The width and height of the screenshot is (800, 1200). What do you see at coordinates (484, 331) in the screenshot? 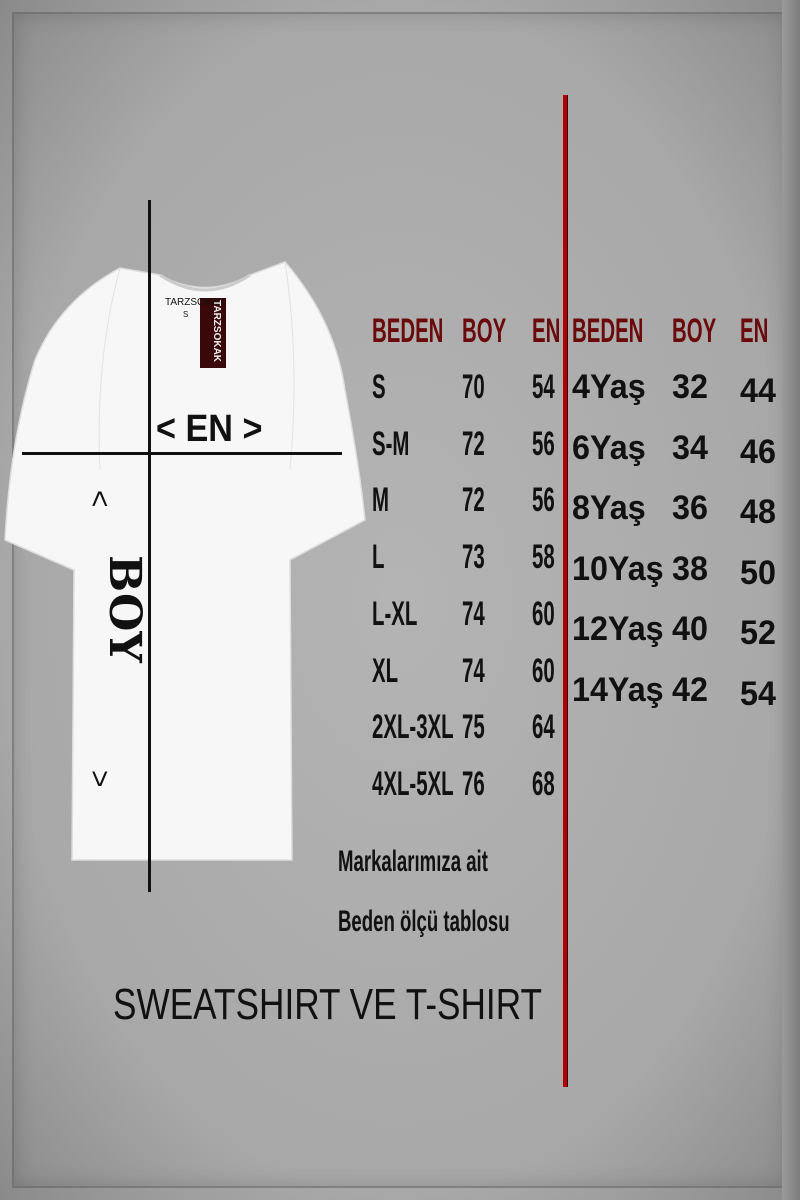
I see `adult-header-boy: BOY` at bounding box center [484, 331].